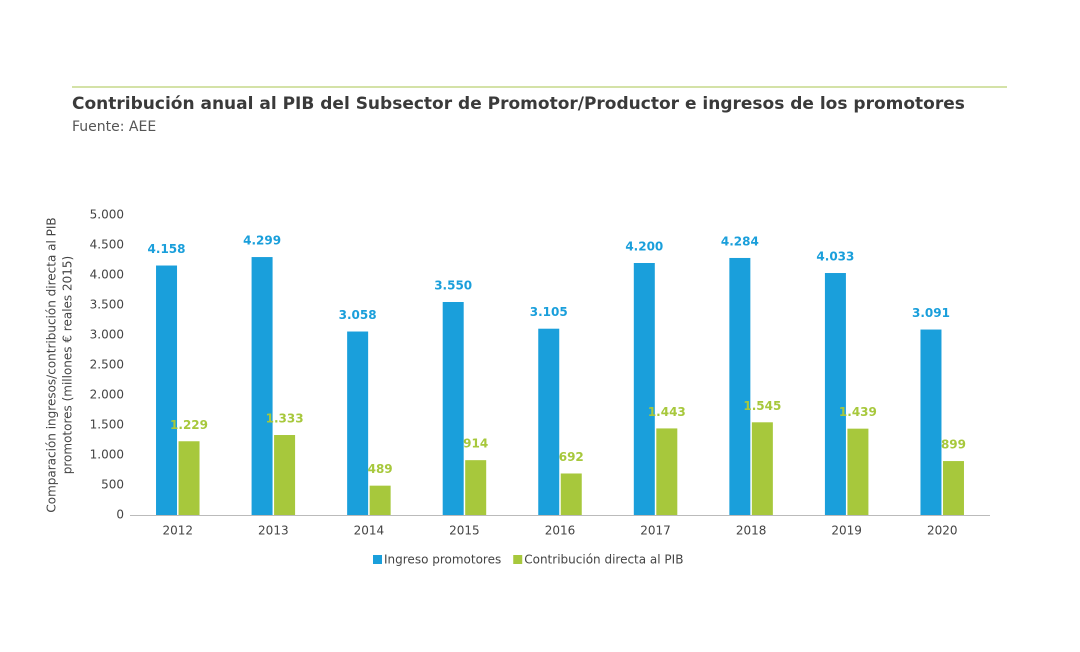  Describe the element at coordinates (273, 531) in the screenshot. I see `x-tick-label: 2013` at that location.